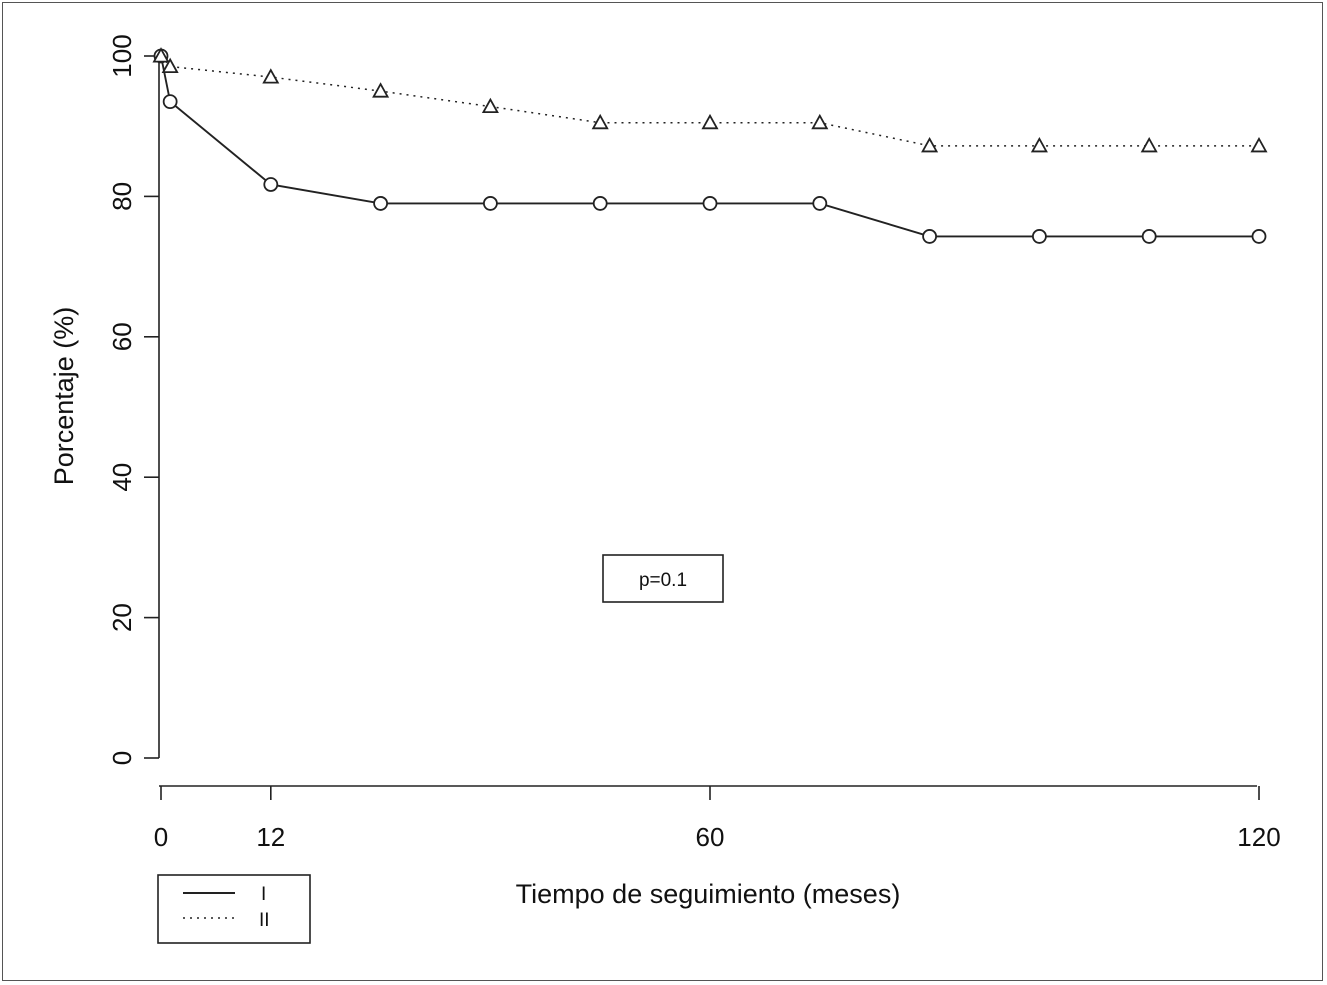 The height and width of the screenshot is (985, 1327). I want to click on legend-label-ii: II, so click(264, 920).